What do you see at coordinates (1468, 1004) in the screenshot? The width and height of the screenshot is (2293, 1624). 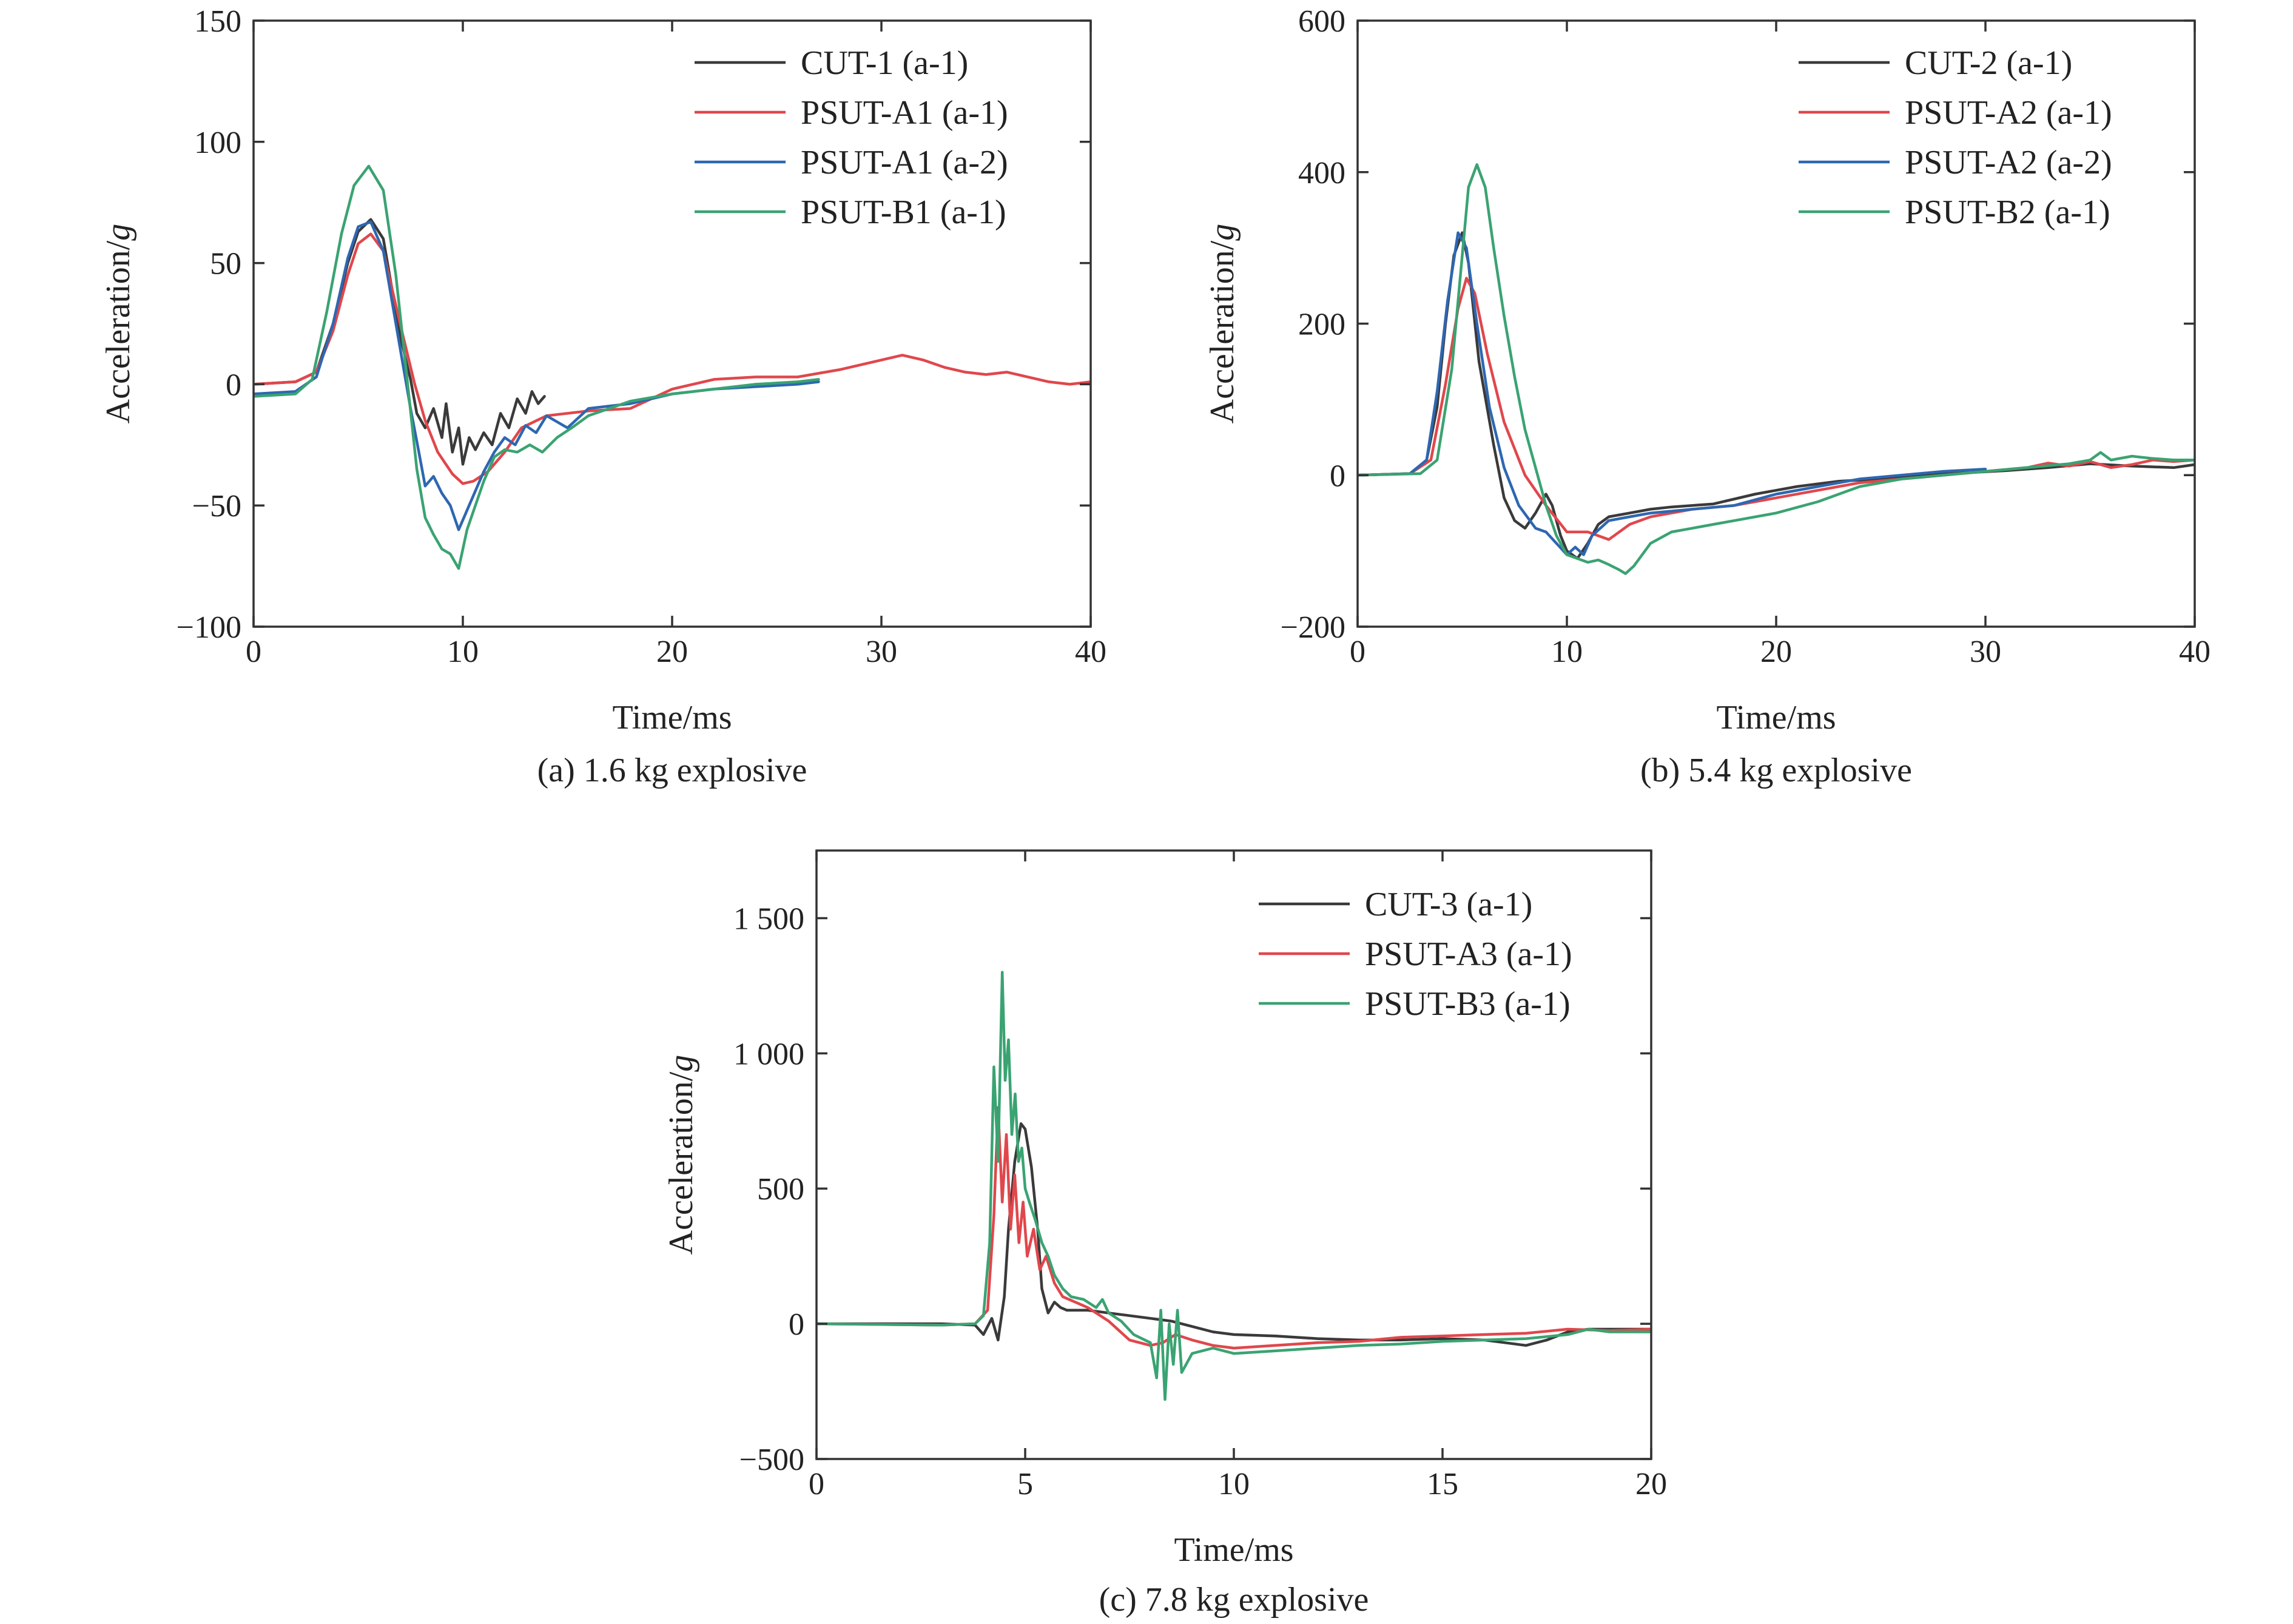 I see `chart-c-legend-label-3: PSUT-B3 (a-1)` at bounding box center [1468, 1004].